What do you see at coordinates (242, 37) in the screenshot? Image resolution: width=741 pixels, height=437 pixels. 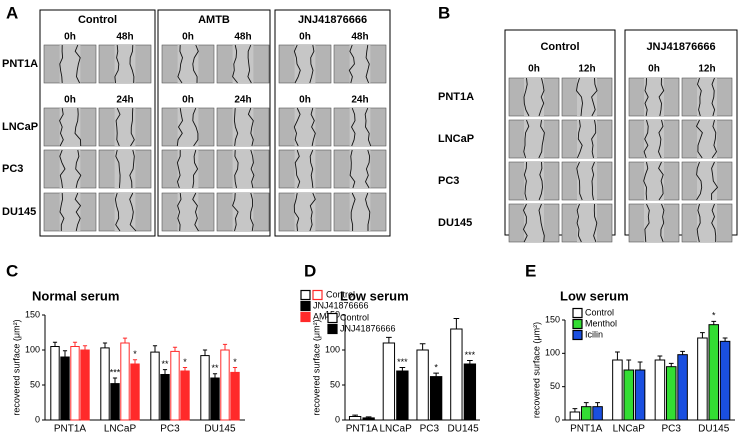 I see `time-label: 48h` at bounding box center [242, 37].